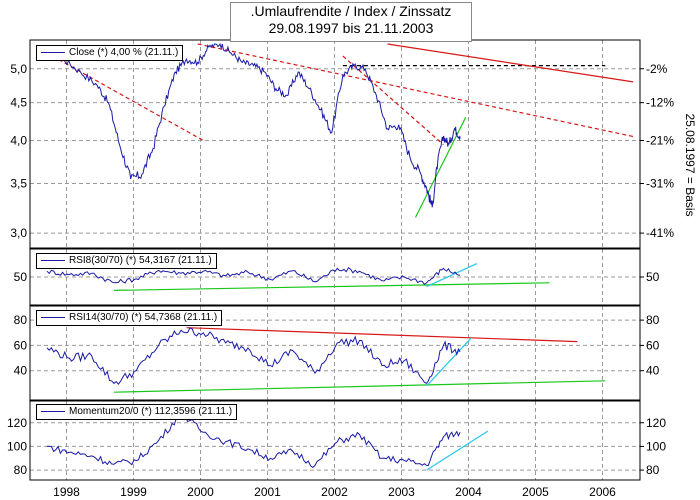  Describe the element at coordinates (660, 184) in the screenshot. I see `y-right-tick-label: -31%` at that location.